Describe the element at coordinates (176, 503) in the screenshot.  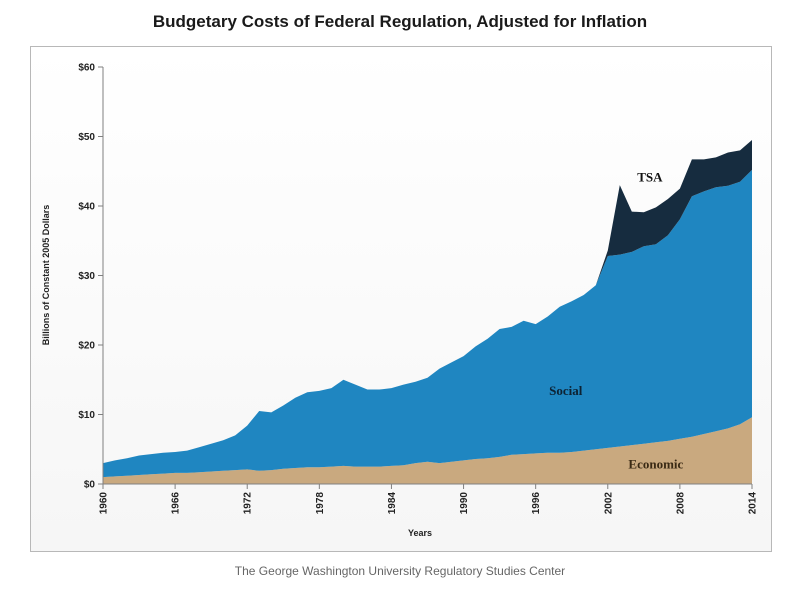
I see `x-tick-label: 1966` at that location.